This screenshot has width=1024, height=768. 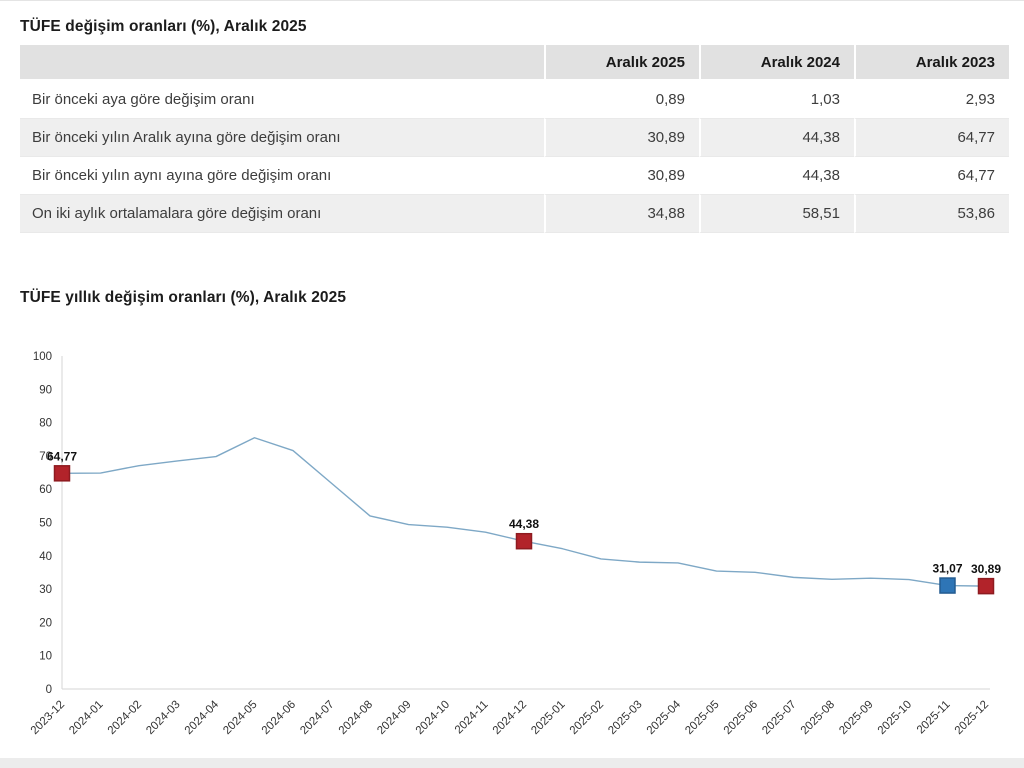 What do you see at coordinates (986, 569) in the screenshot?
I see `data-label: 30,89` at bounding box center [986, 569].